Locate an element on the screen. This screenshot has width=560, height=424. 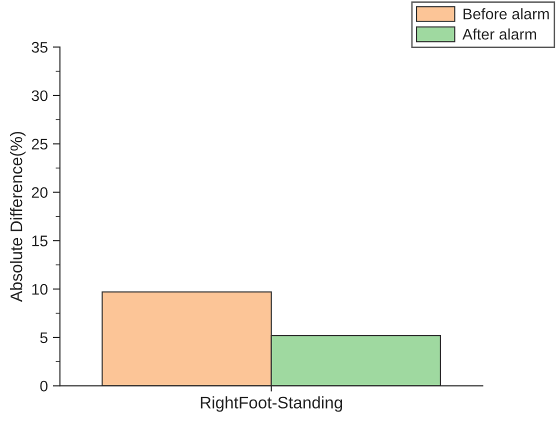
y-tick-label: 30 is located at coordinates (40, 96).